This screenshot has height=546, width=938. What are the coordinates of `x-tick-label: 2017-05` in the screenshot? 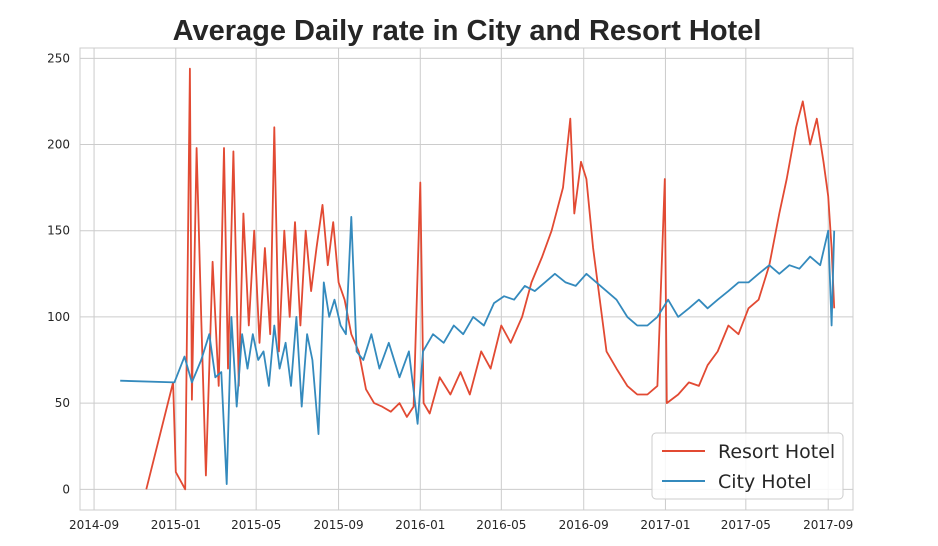 It's located at (746, 525).